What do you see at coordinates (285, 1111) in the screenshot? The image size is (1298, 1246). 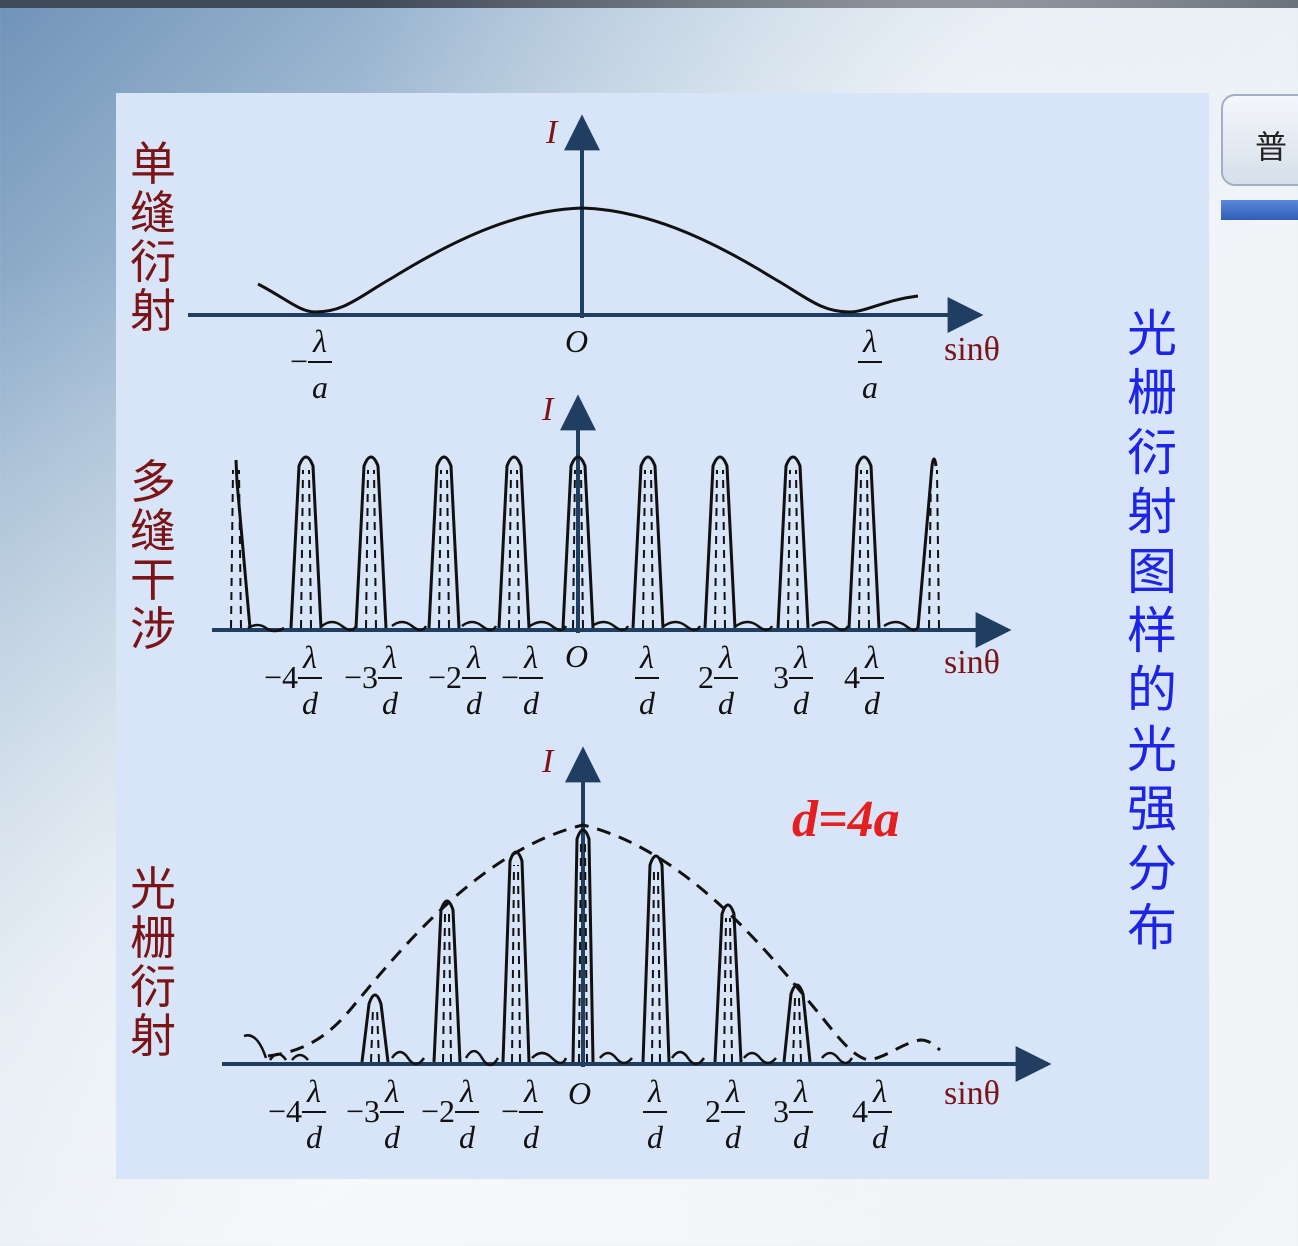 I see `grating-tick-coef-0: −4` at bounding box center [285, 1111].